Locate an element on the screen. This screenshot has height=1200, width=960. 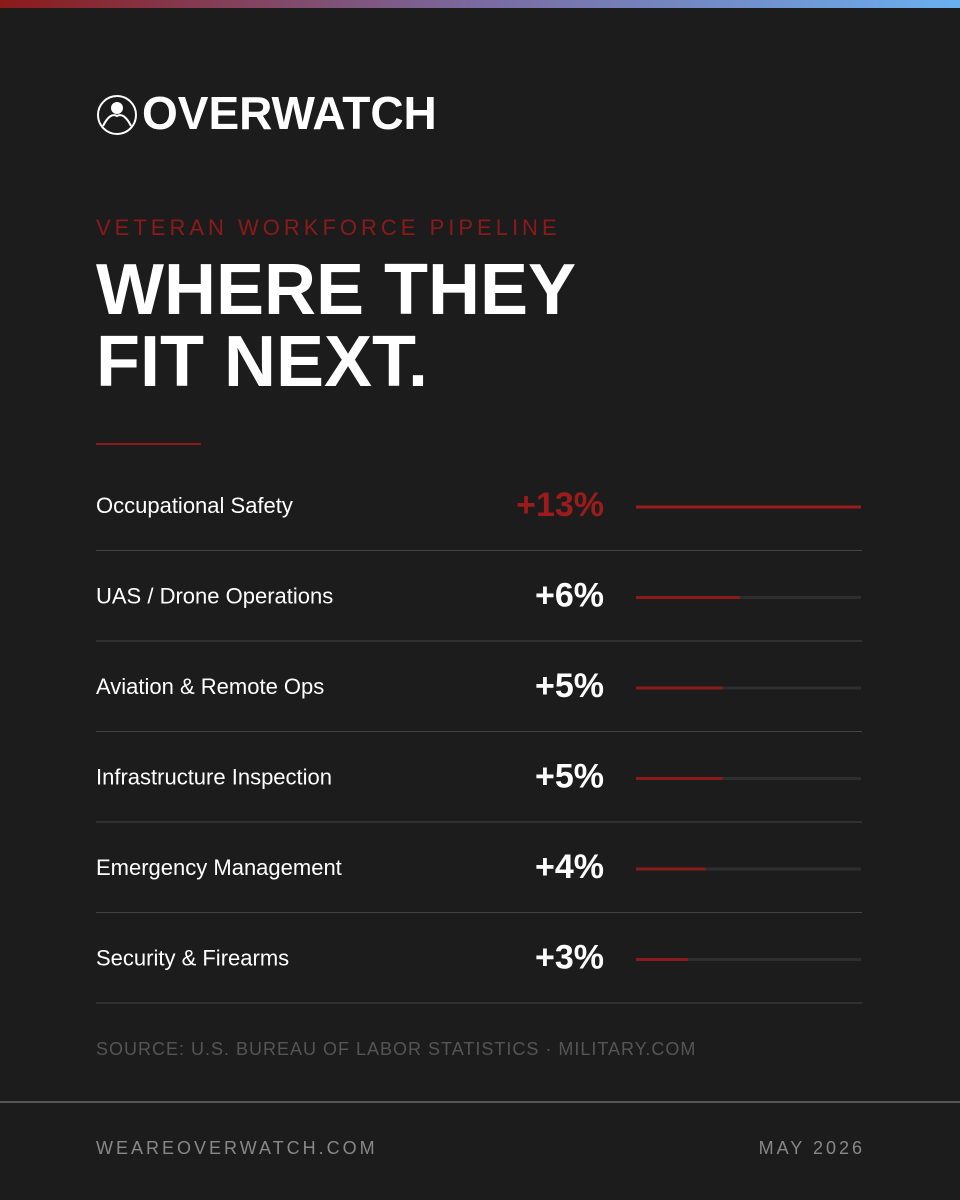
footer-date: MAY 2026 is located at coordinates (812, 1148).